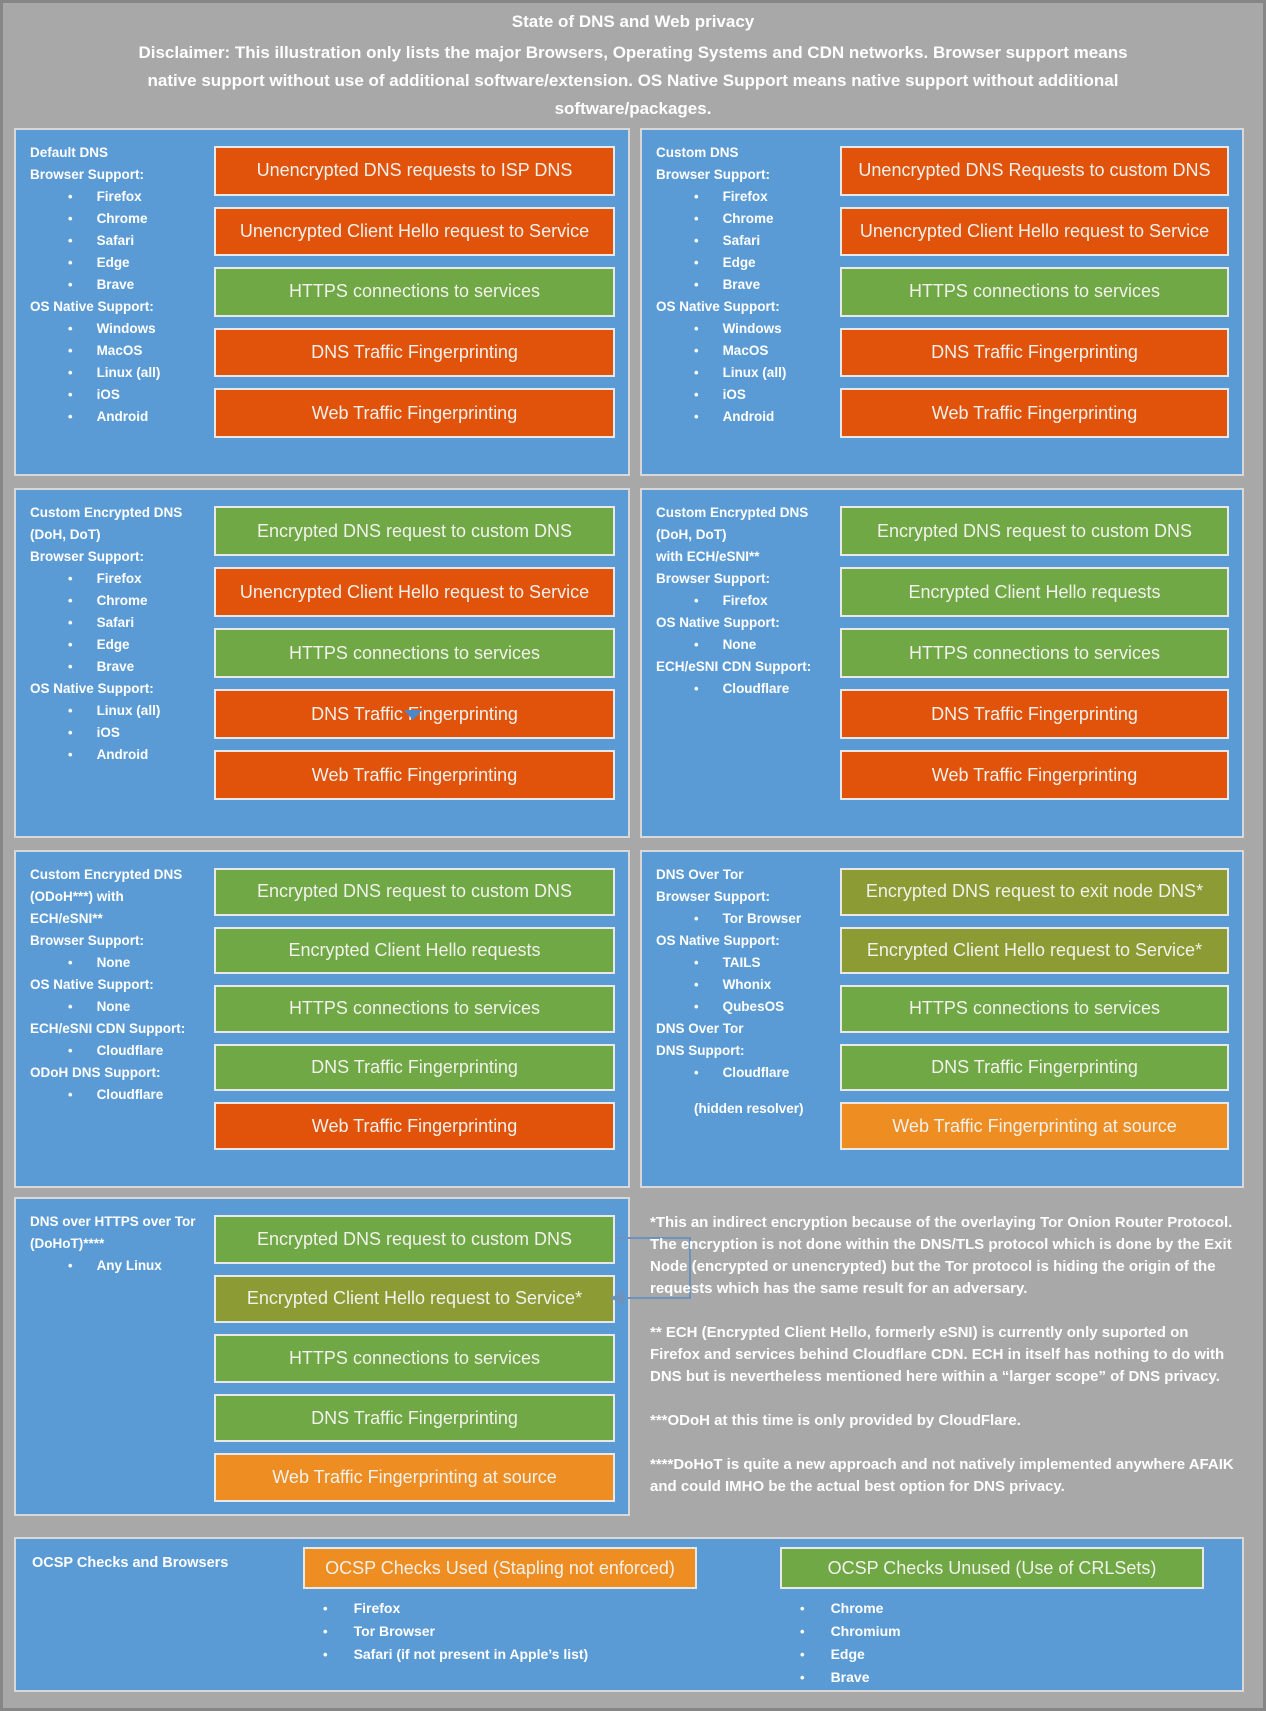 This screenshot has width=1266, height=1711. Describe the element at coordinates (69, 152) in the screenshot. I see `support-heading: Default DNS` at that location.